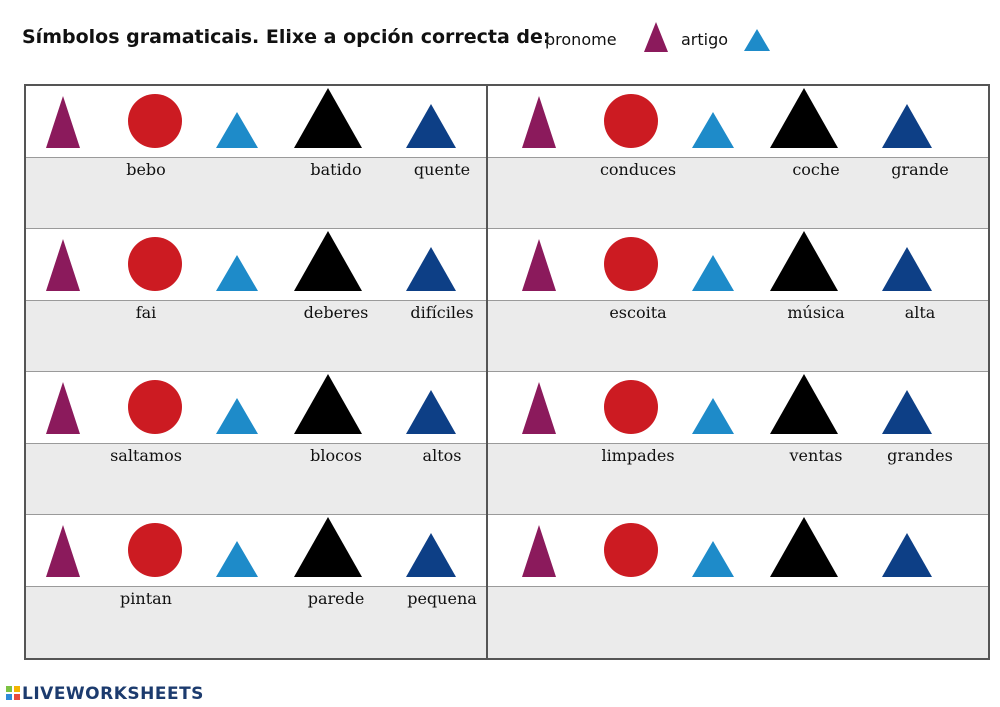 This screenshot has height=707, width=1000. What do you see at coordinates (442, 169) in the screenshot?
I see `exercise-word: quente` at bounding box center [442, 169].